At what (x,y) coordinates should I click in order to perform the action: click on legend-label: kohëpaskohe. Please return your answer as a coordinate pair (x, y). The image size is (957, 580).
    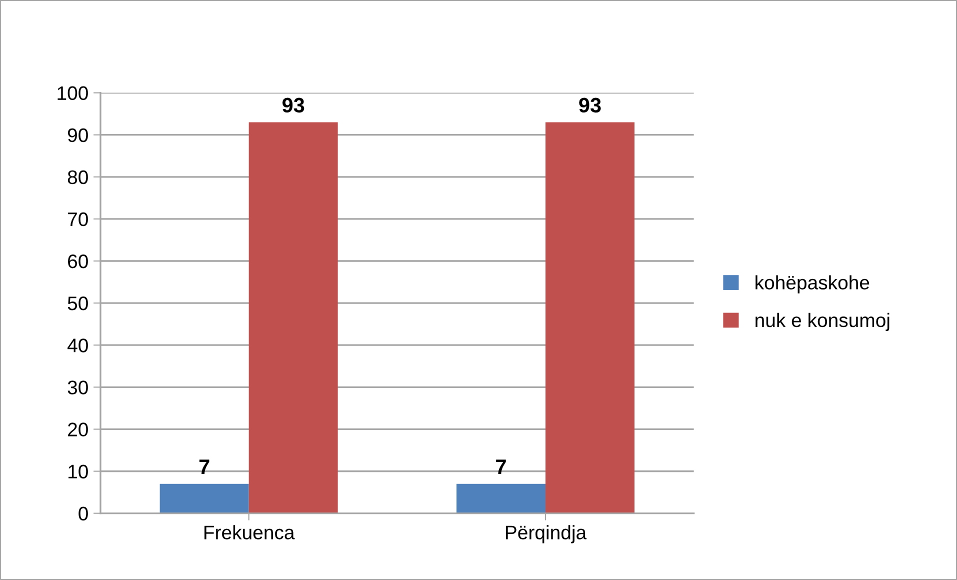
    Looking at the image, I should click on (813, 284).